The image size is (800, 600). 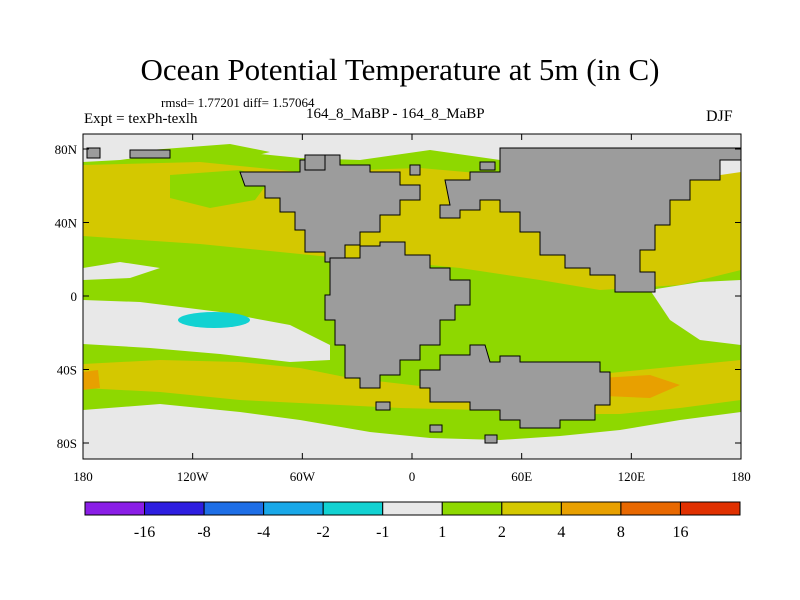 I want to click on runs-label: 164_8_MaBP - 164_8_MaBP, so click(x=395, y=114).